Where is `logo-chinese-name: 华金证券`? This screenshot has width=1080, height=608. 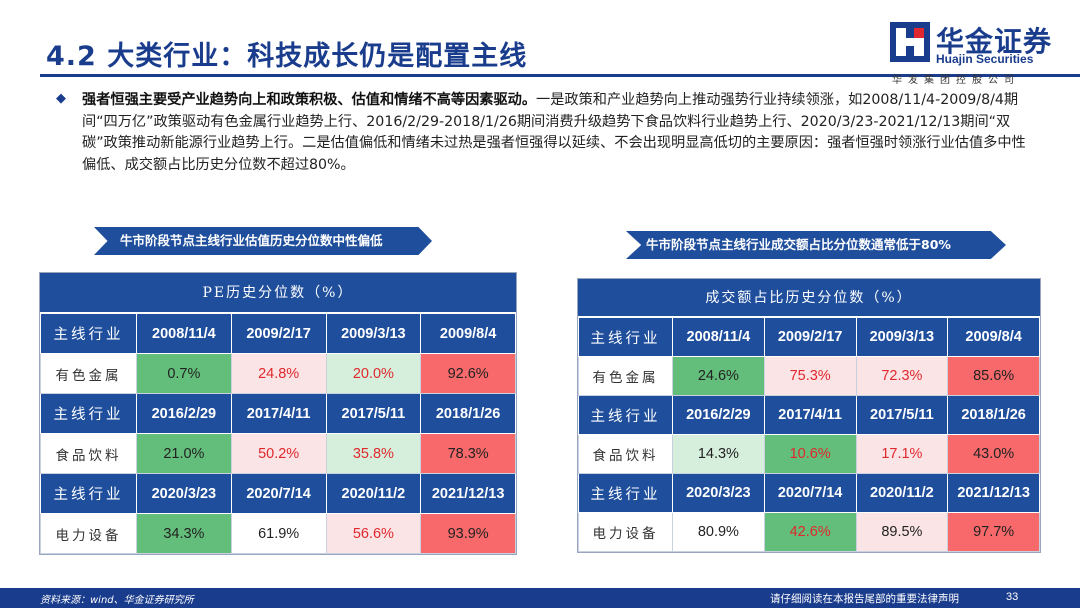
logo-chinese-name: 华金证券 is located at coordinates (994, 41).